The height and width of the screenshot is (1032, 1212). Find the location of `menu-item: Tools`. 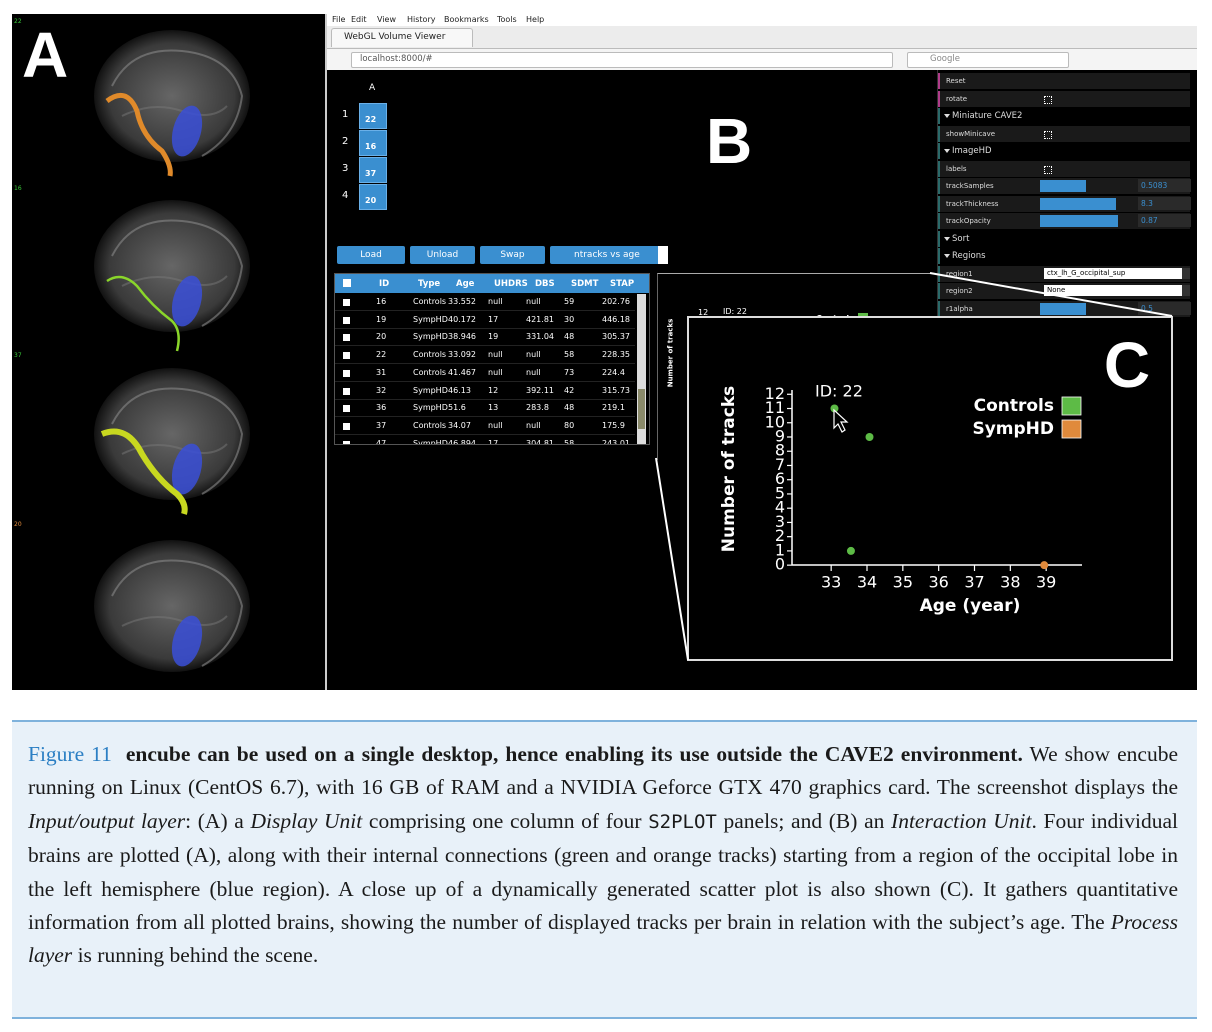

menu-item: Tools is located at coordinates (507, 19).